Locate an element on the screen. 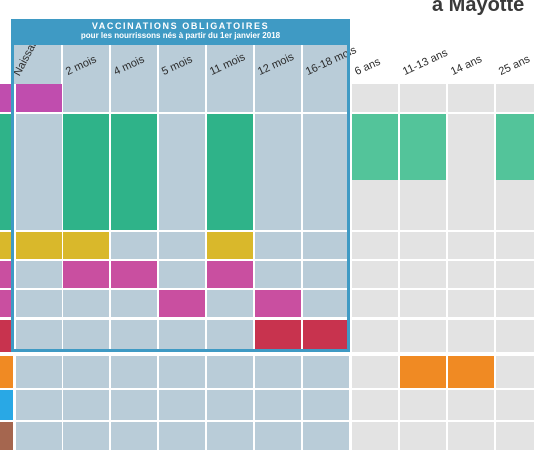 The width and height of the screenshot is (534, 462). cell-r5-c2 is located at coordinates (134, 336).